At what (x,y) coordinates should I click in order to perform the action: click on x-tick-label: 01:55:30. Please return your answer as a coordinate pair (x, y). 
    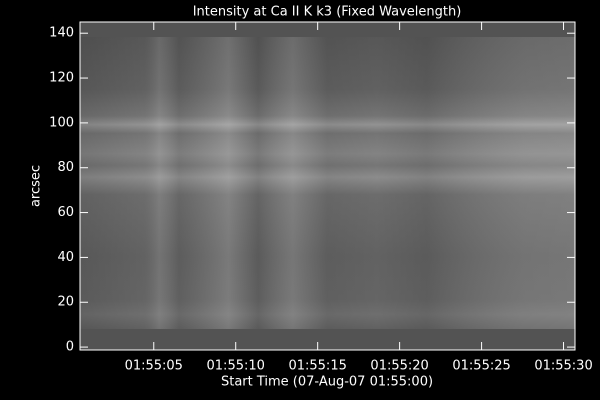
    Looking at the image, I should click on (563, 366).